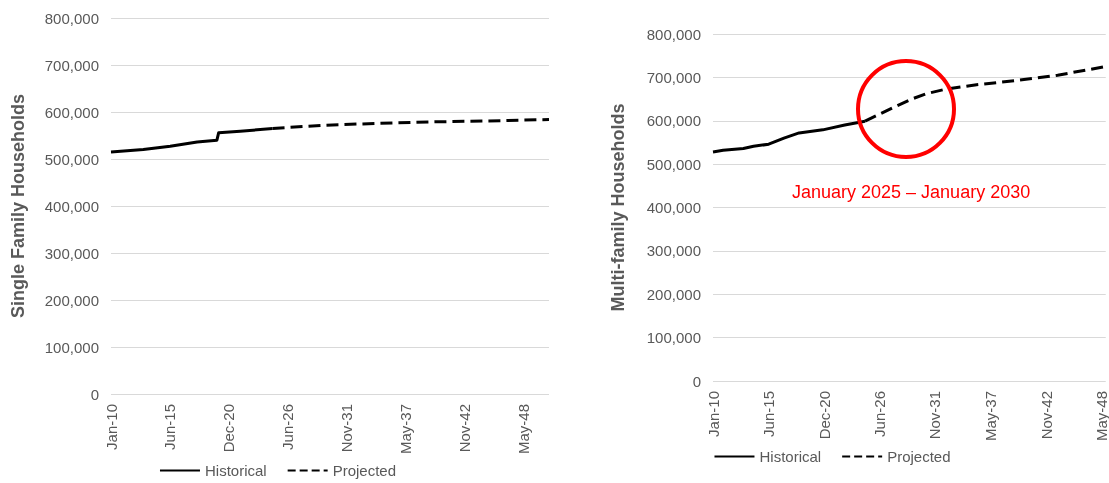  I want to click on annotation: January 2025 – January 2030, so click(911, 192).